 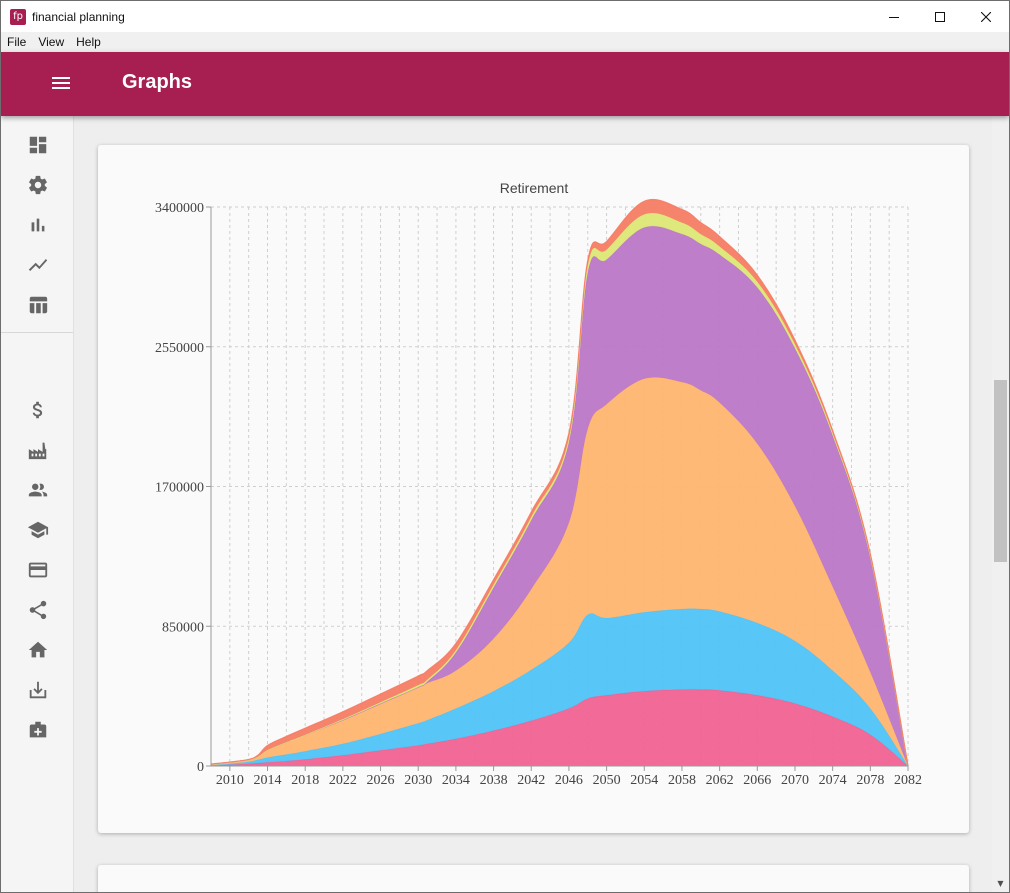 I want to click on x-tick-label: 2026, so click(x=381, y=780).